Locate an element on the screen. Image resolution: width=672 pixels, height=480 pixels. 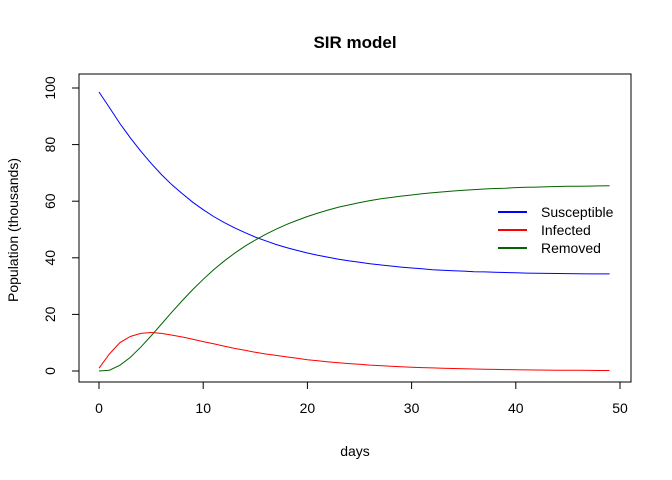
x-tick-label: 20 is located at coordinates (308, 408).